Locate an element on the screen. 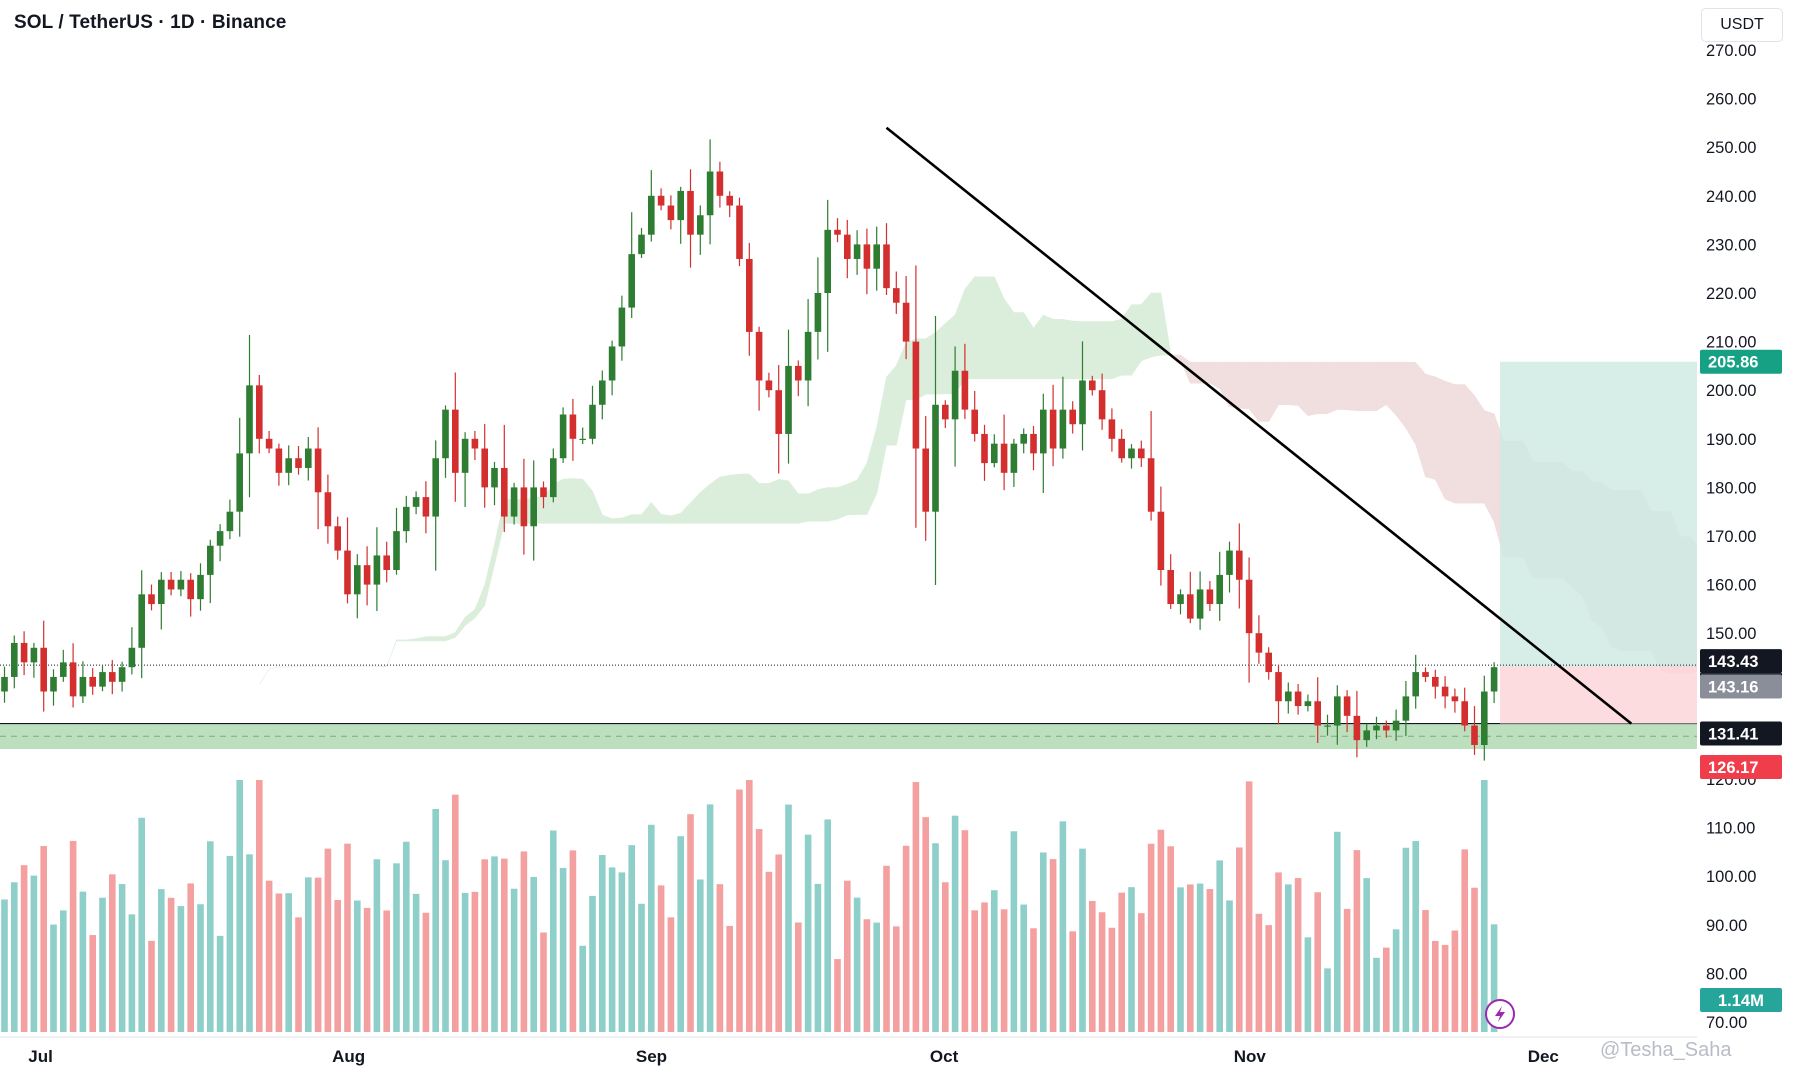 Image resolution: width=1797 pixels, height=1076 pixels. time-axis-bg is located at coordinates (848, 1056).